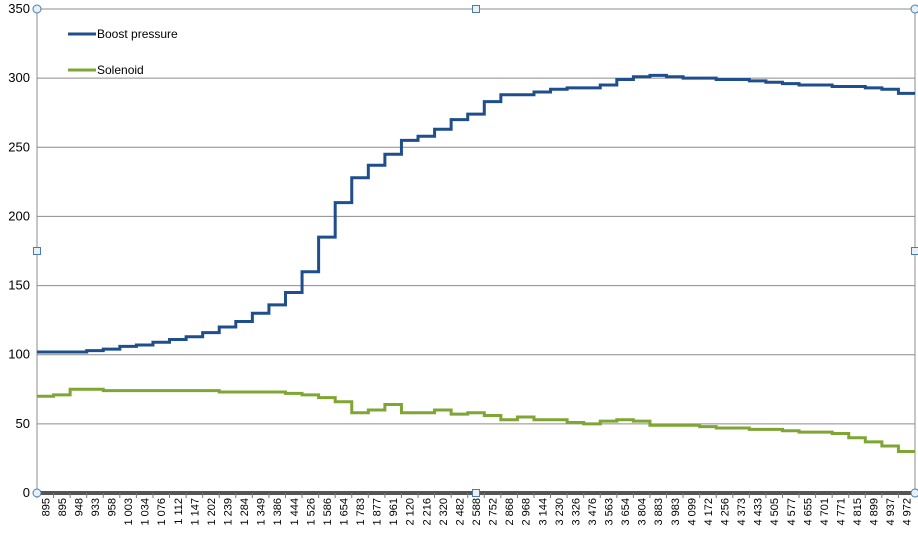 The width and height of the screenshot is (918, 542). I want to click on x-tick-label: 4 373, so click(742, 512).